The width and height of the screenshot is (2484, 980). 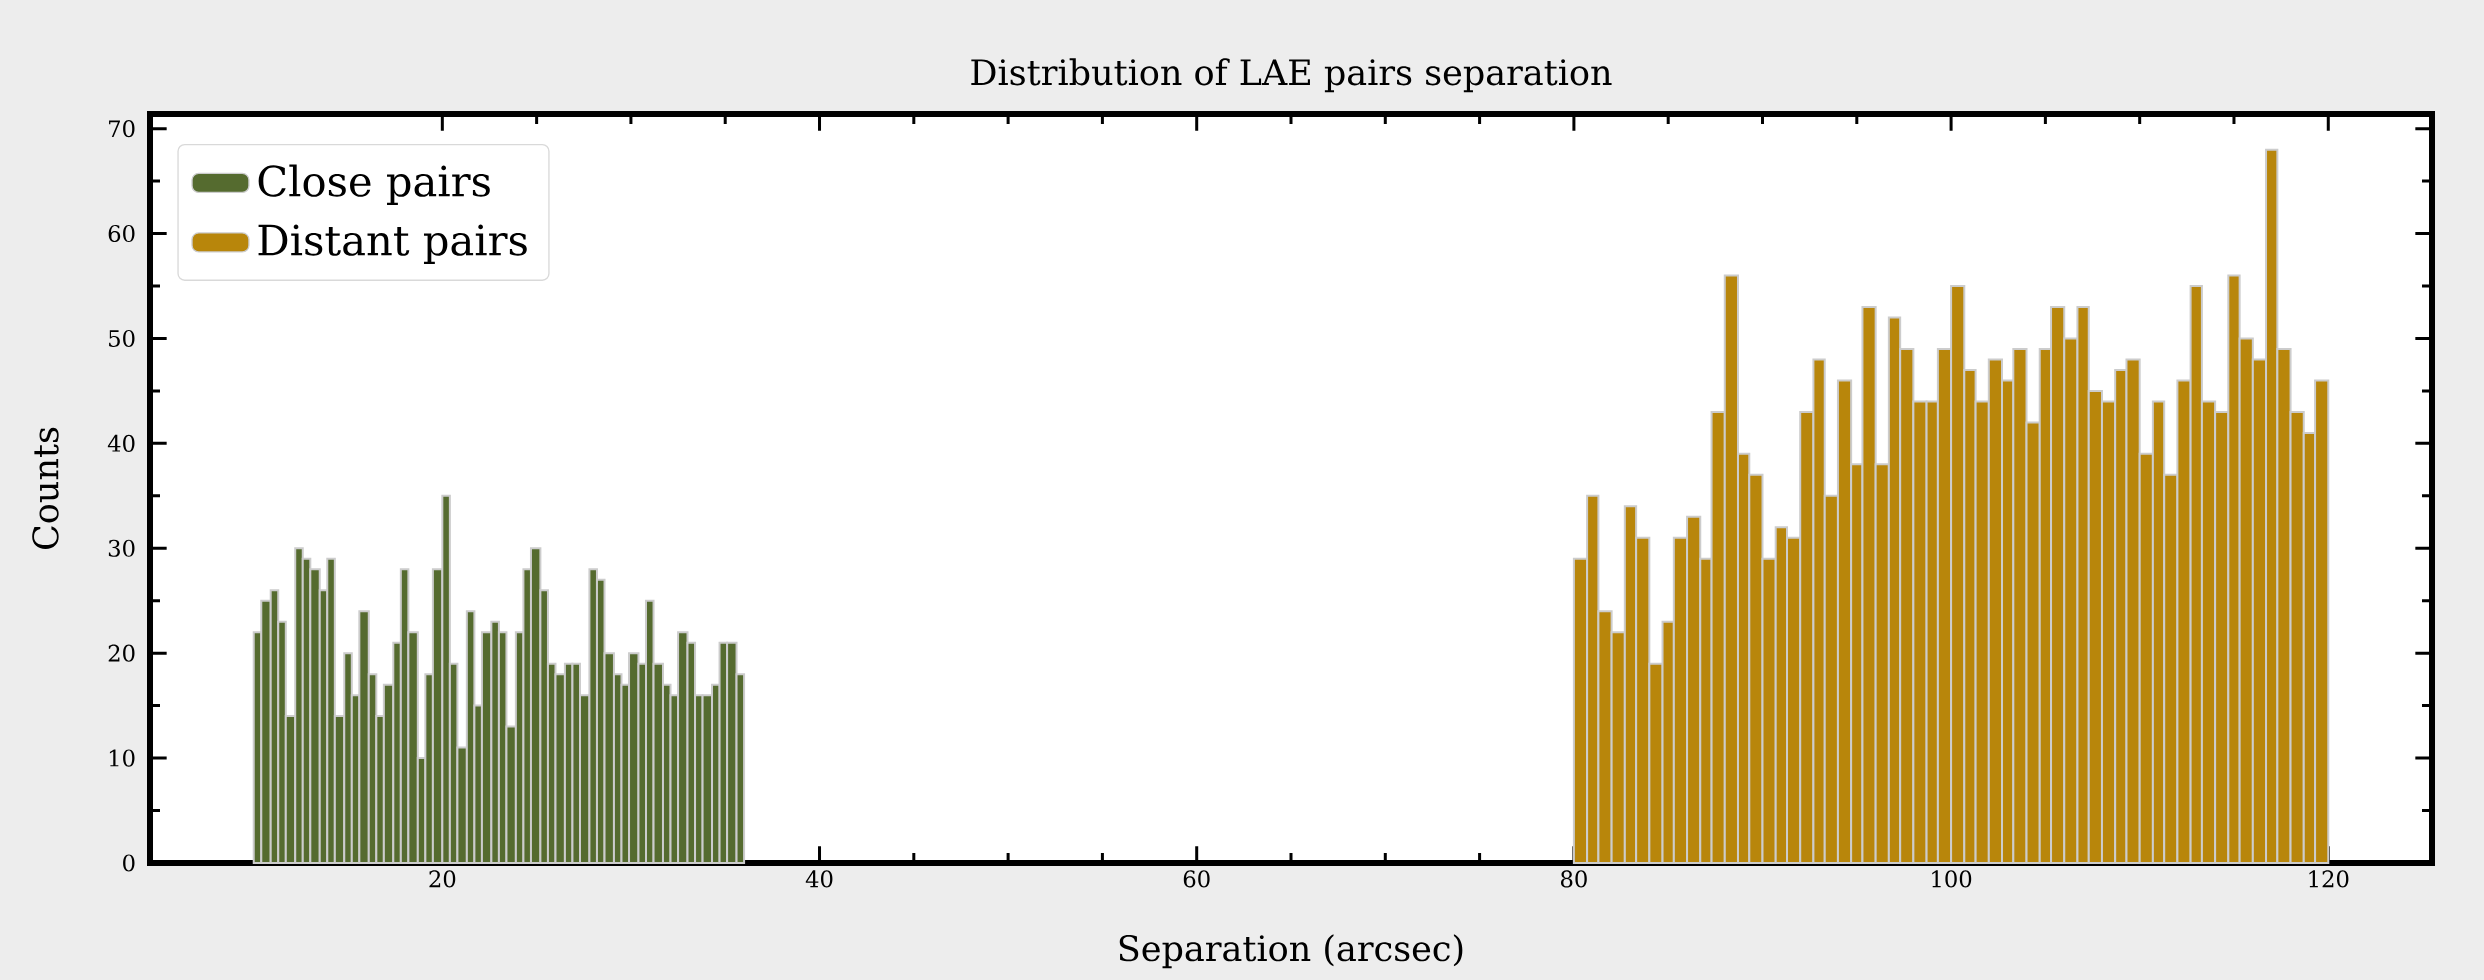 I want to click on legend-label: Distant pairs, so click(x=392, y=244).